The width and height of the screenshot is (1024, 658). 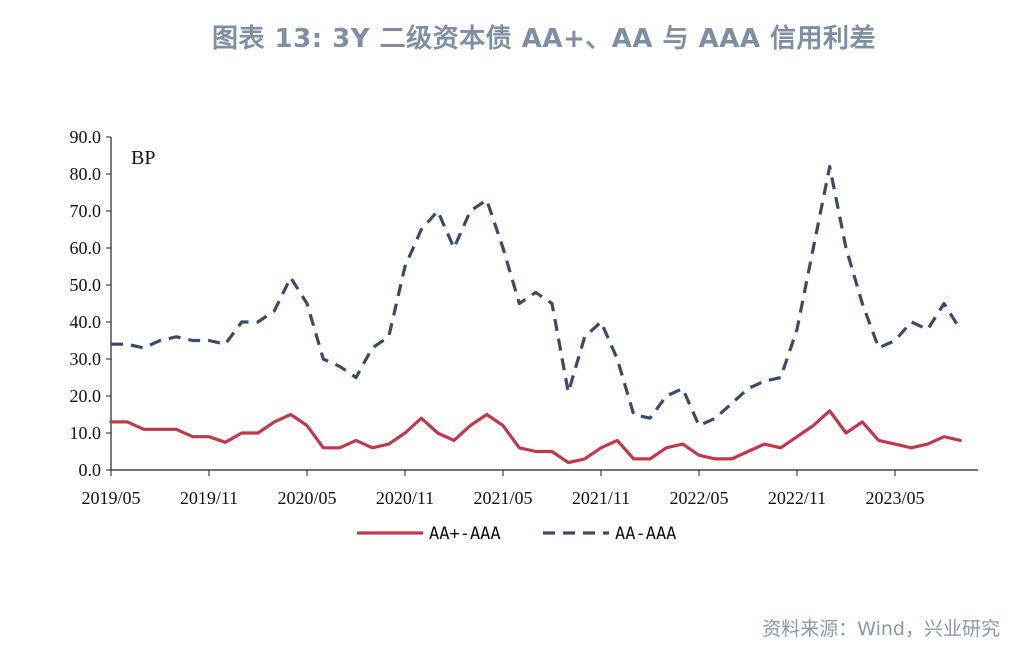 What do you see at coordinates (502, 498) in the screenshot?
I see `x-tick-label: 2021/05` at bounding box center [502, 498].